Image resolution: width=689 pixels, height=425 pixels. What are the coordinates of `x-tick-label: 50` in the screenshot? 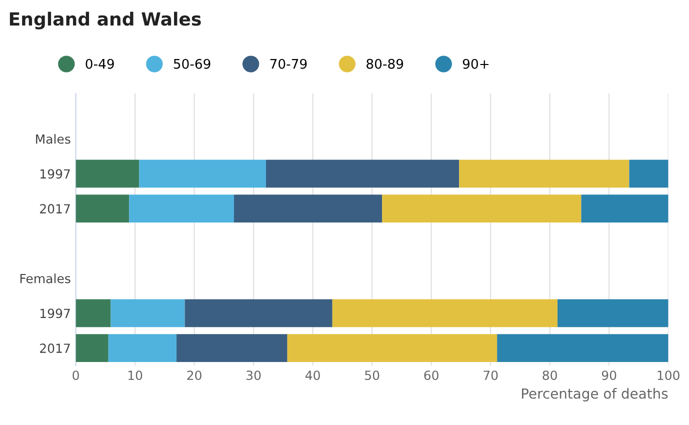 It's located at (372, 375).